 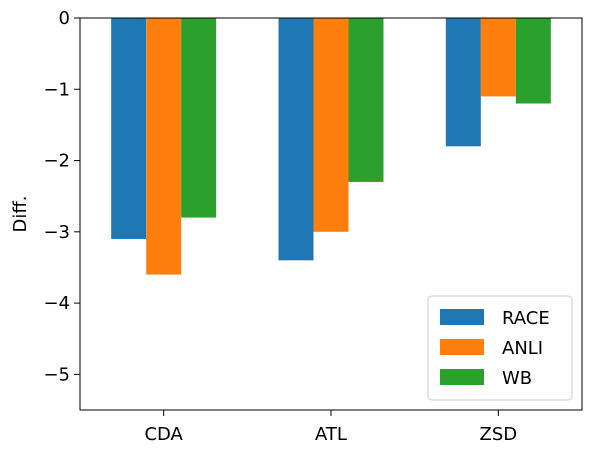 I want to click on y-tick-label: −5, so click(x=56, y=374).